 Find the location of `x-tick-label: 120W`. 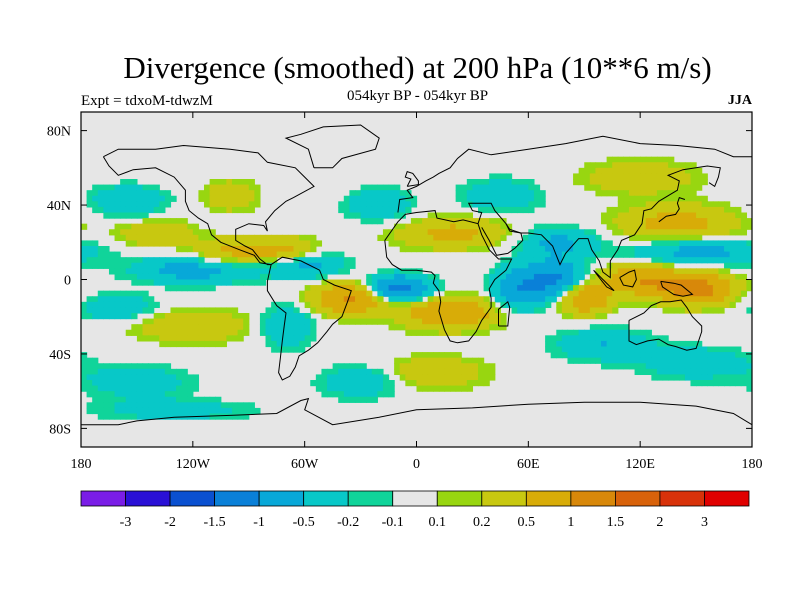

x-tick-label: 120W is located at coordinates (193, 464).